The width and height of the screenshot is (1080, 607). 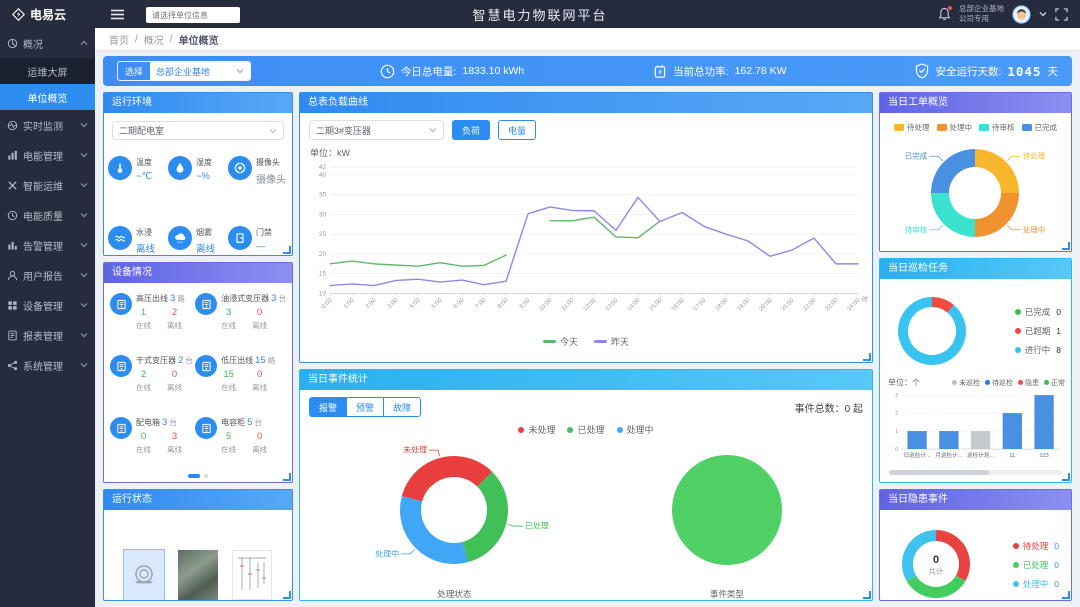 I want to click on event-type-pie-chart, so click(x=727, y=512).